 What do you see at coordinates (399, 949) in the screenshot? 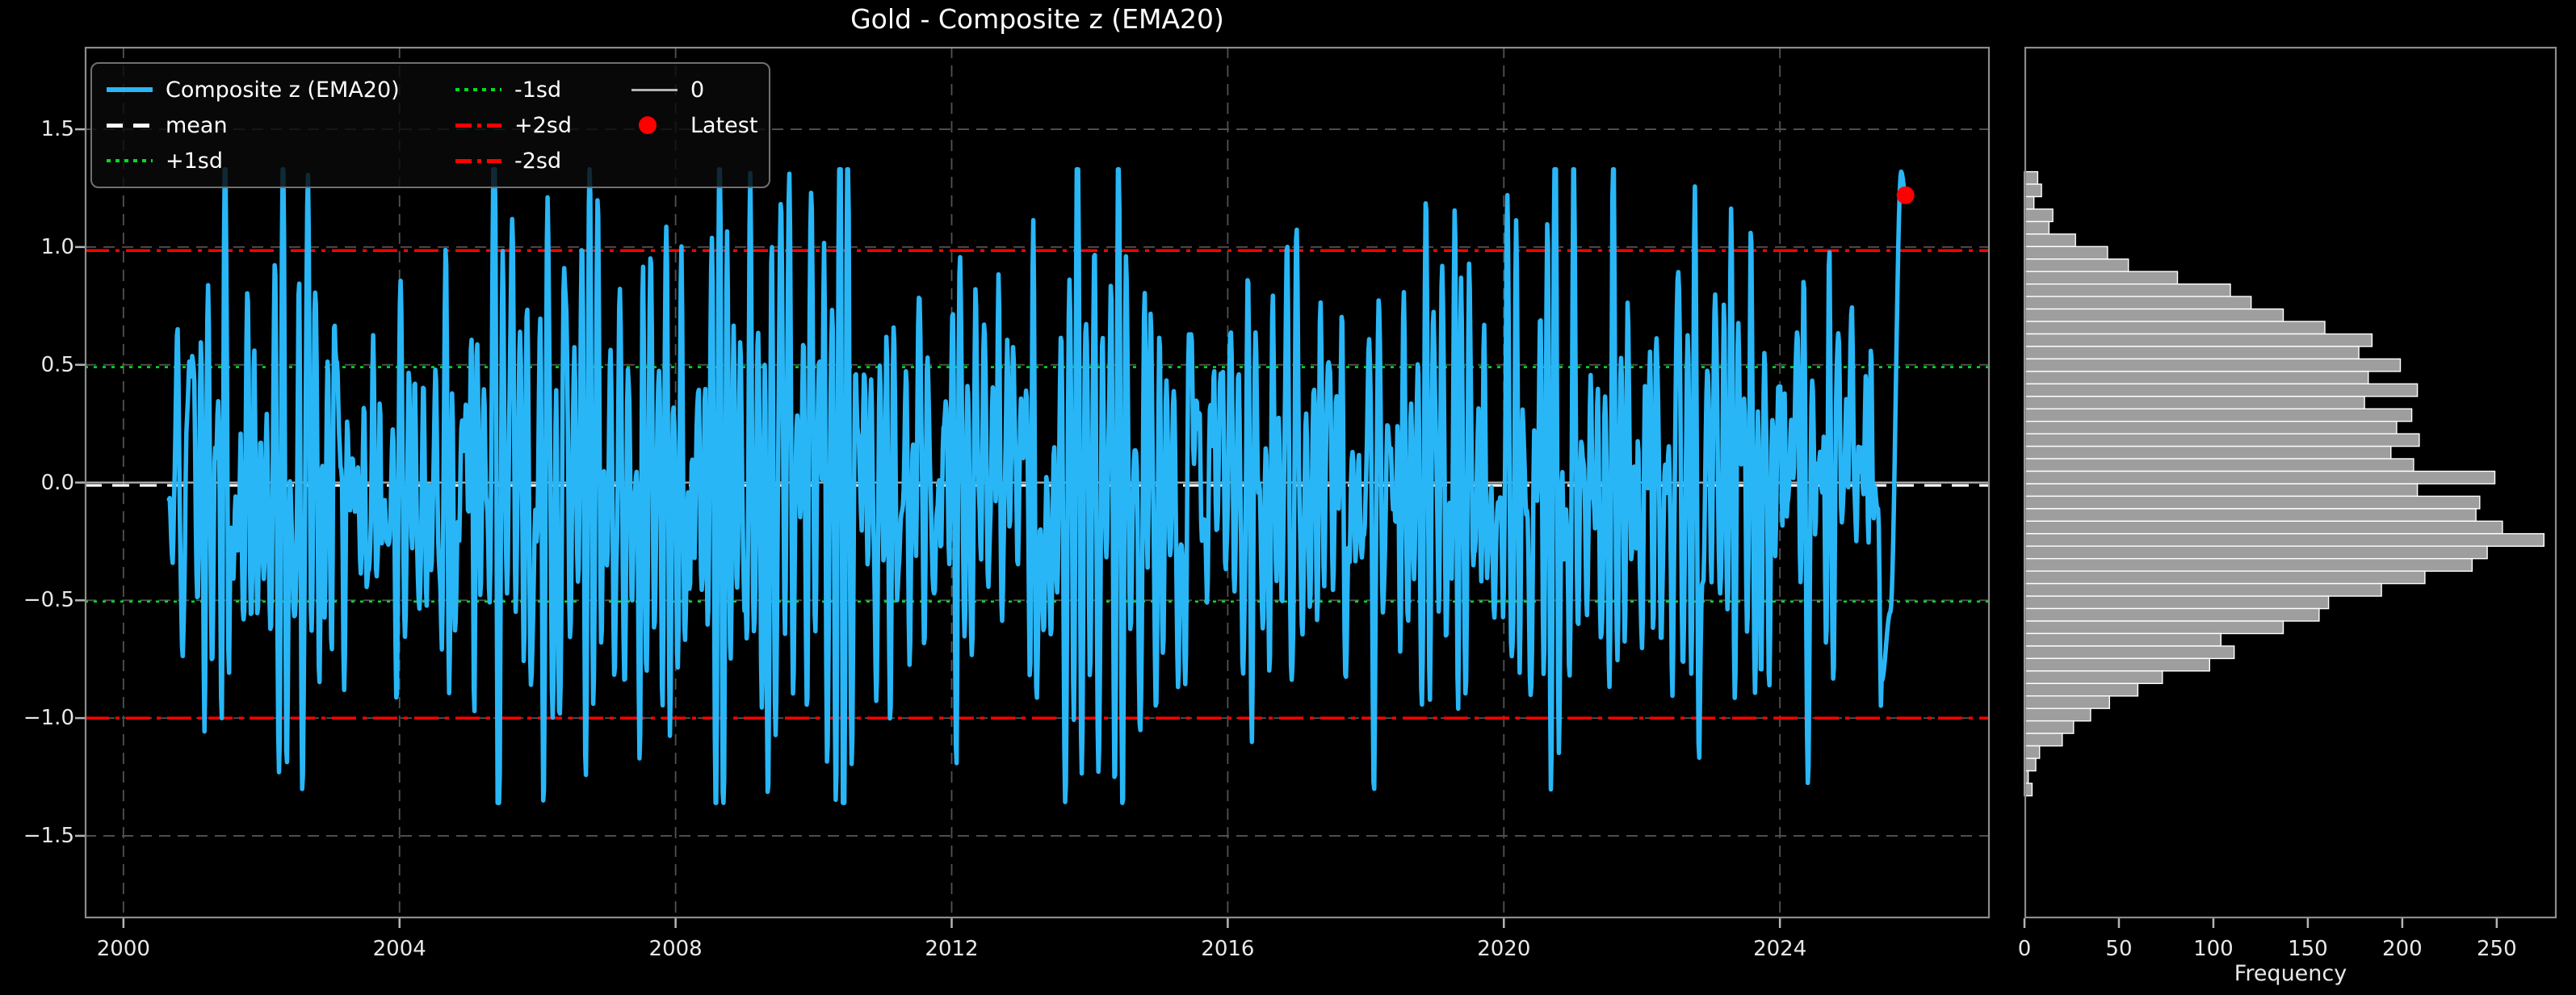
I see `x-tick-label-2004: 2004` at bounding box center [399, 949].